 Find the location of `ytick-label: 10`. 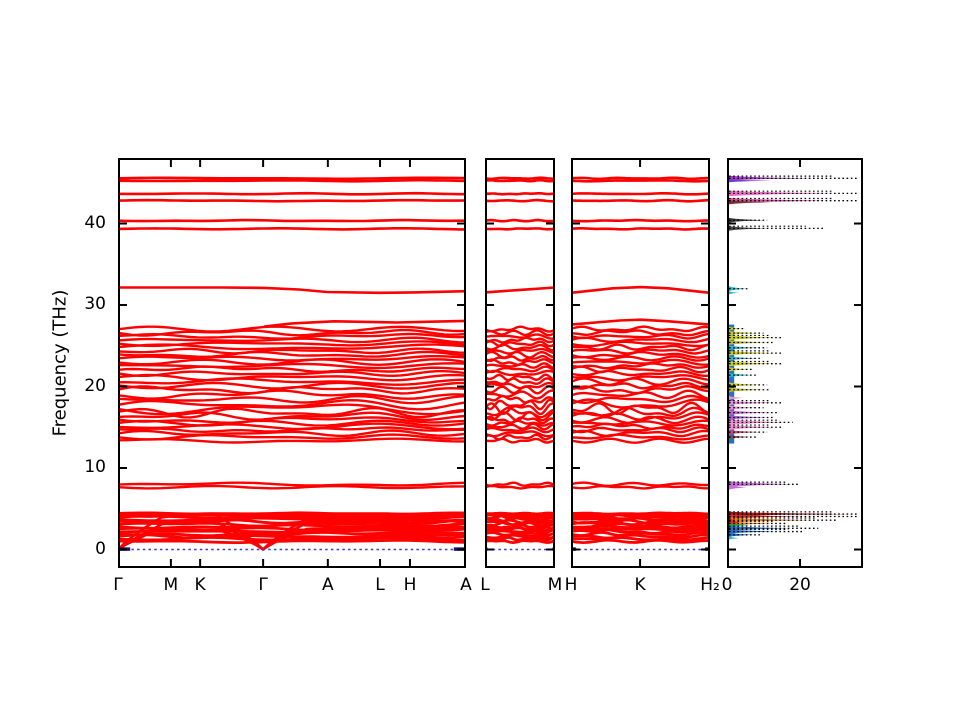

ytick-label: 10 is located at coordinates (95, 467).